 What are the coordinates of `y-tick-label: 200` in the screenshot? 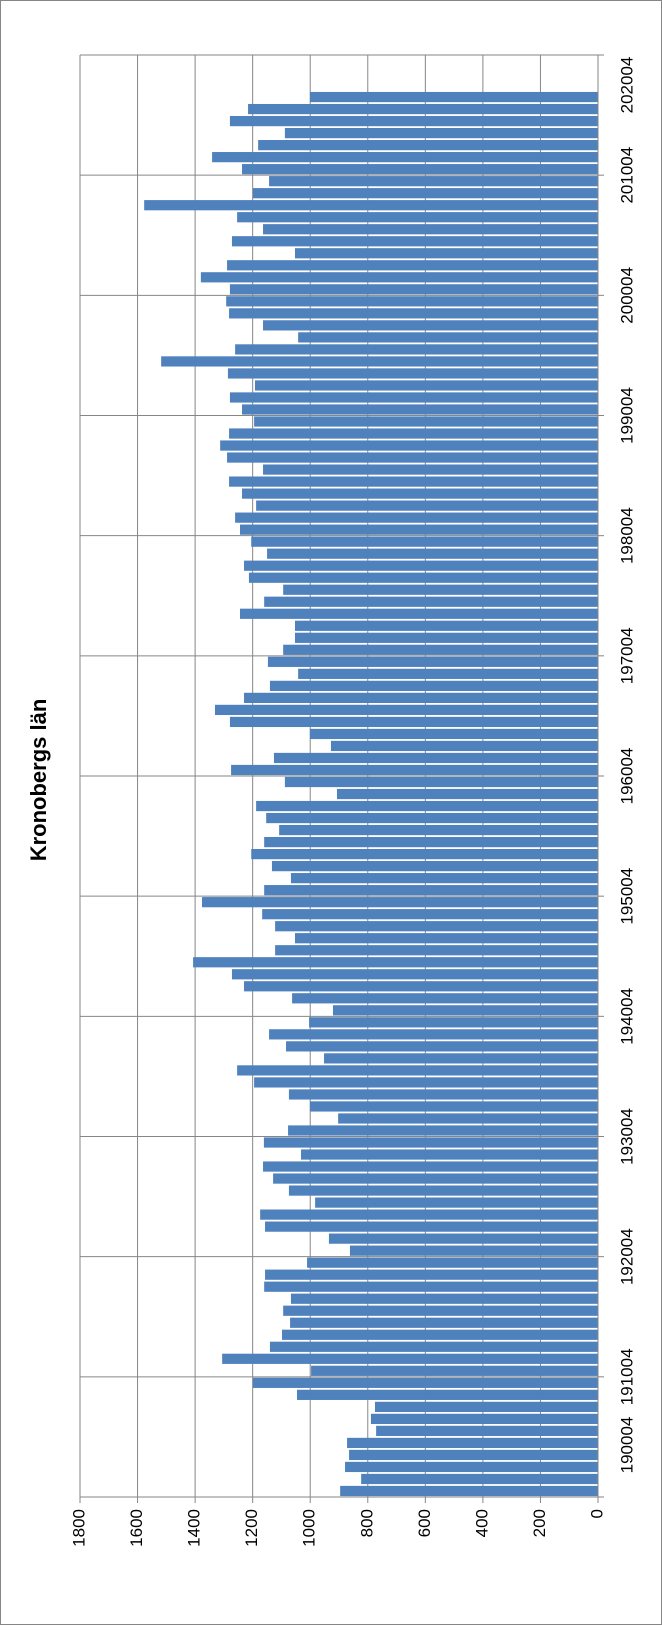 It's located at (539, 1523).